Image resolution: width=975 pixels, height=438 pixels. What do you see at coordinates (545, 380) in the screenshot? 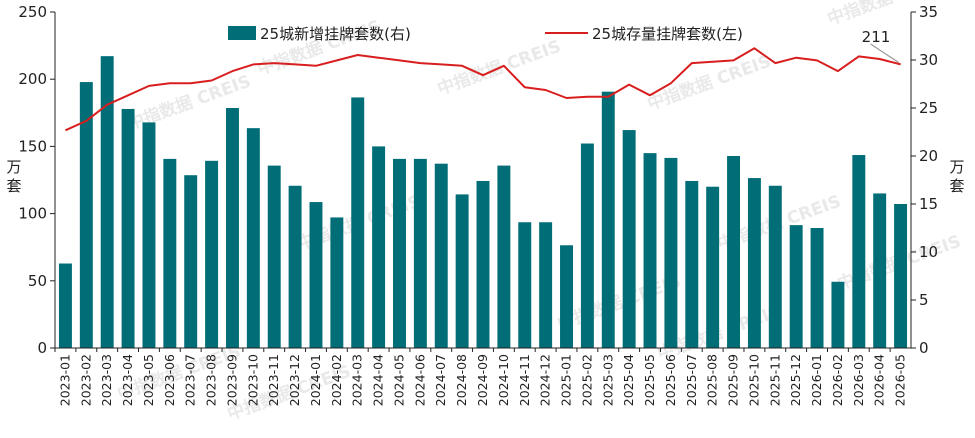
I see `x-tick-label: 2024-12` at bounding box center [545, 380].